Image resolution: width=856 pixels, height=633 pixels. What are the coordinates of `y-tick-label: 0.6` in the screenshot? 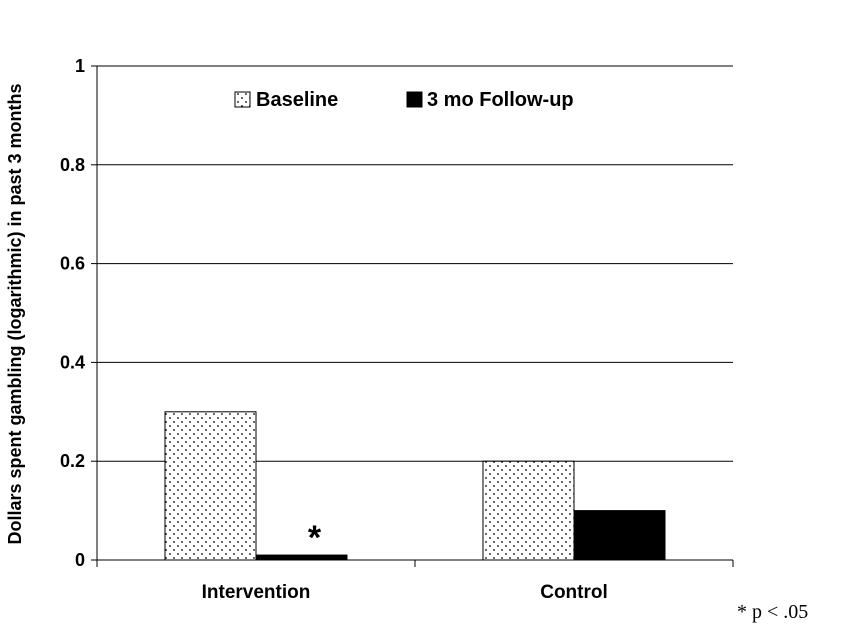 It's located at (72, 264).